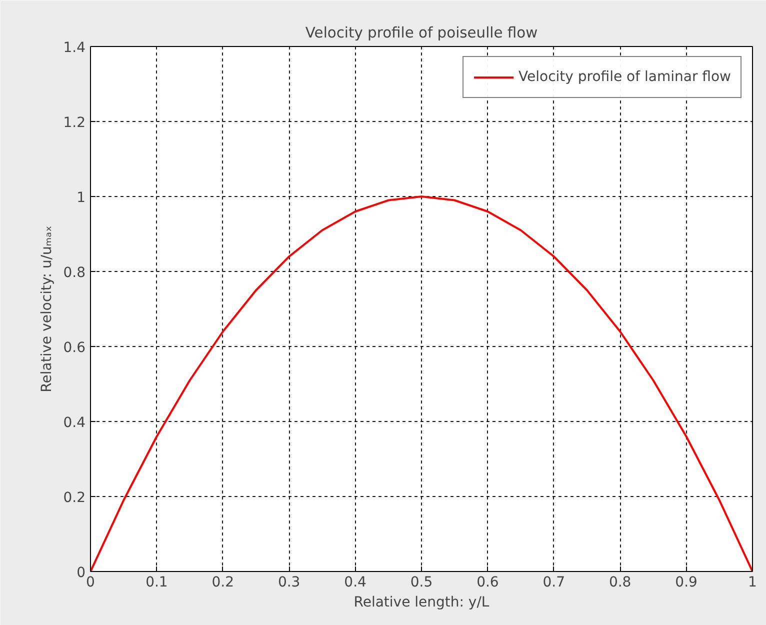 This screenshot has width=766, height=625. What do you see at coordinates (686, 582) in the screenshot?
I see `x-tick-label: 0.9` at bounding box center [686, 582].